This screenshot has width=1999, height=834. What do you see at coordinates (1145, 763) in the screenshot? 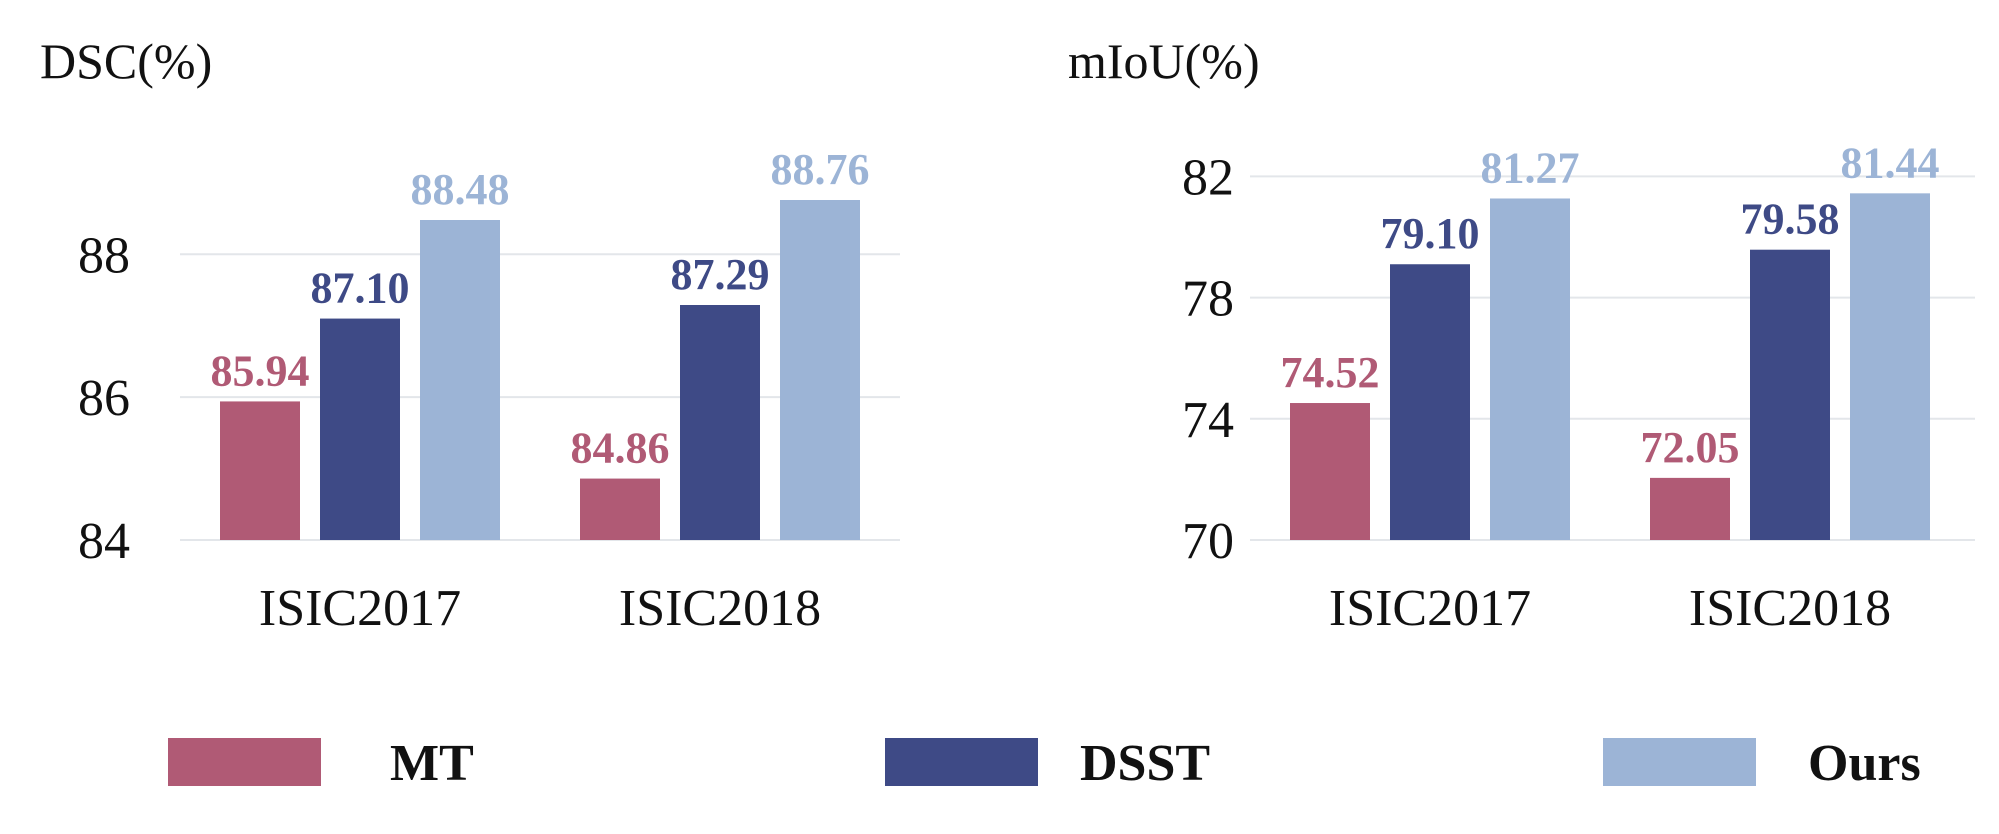
I see `legend-label-dsst: DSST` at bounding box center [1145, 763].